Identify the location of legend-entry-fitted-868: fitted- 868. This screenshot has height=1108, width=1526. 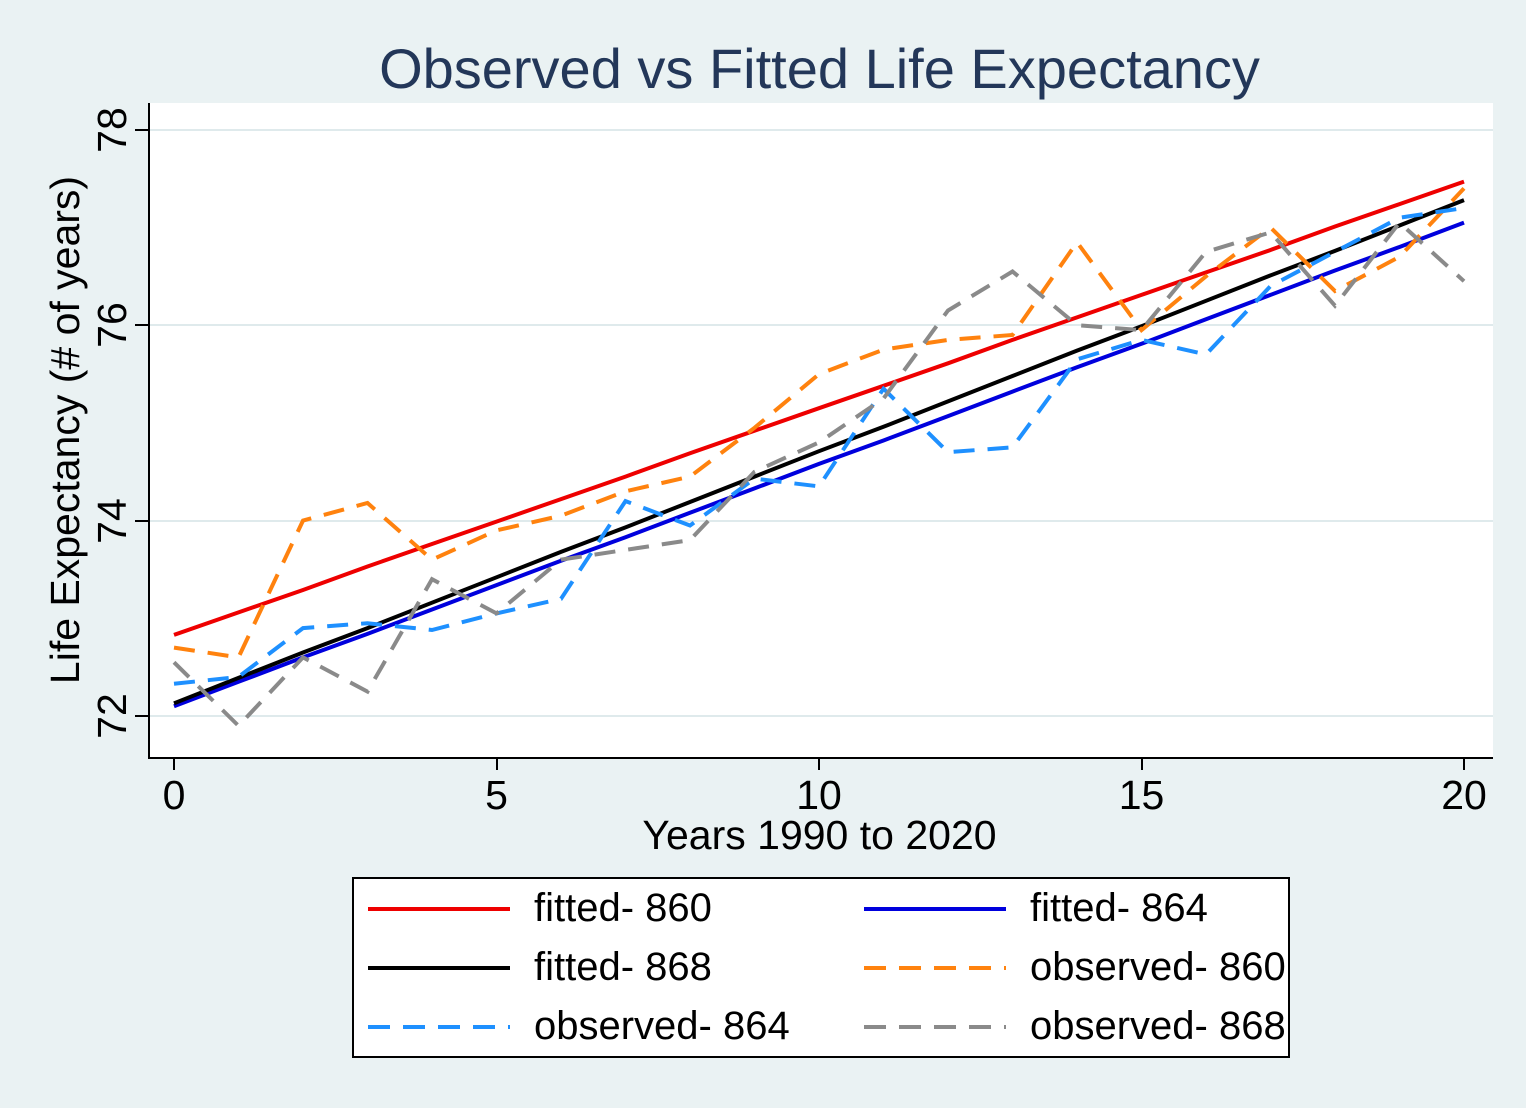
(602, 967).